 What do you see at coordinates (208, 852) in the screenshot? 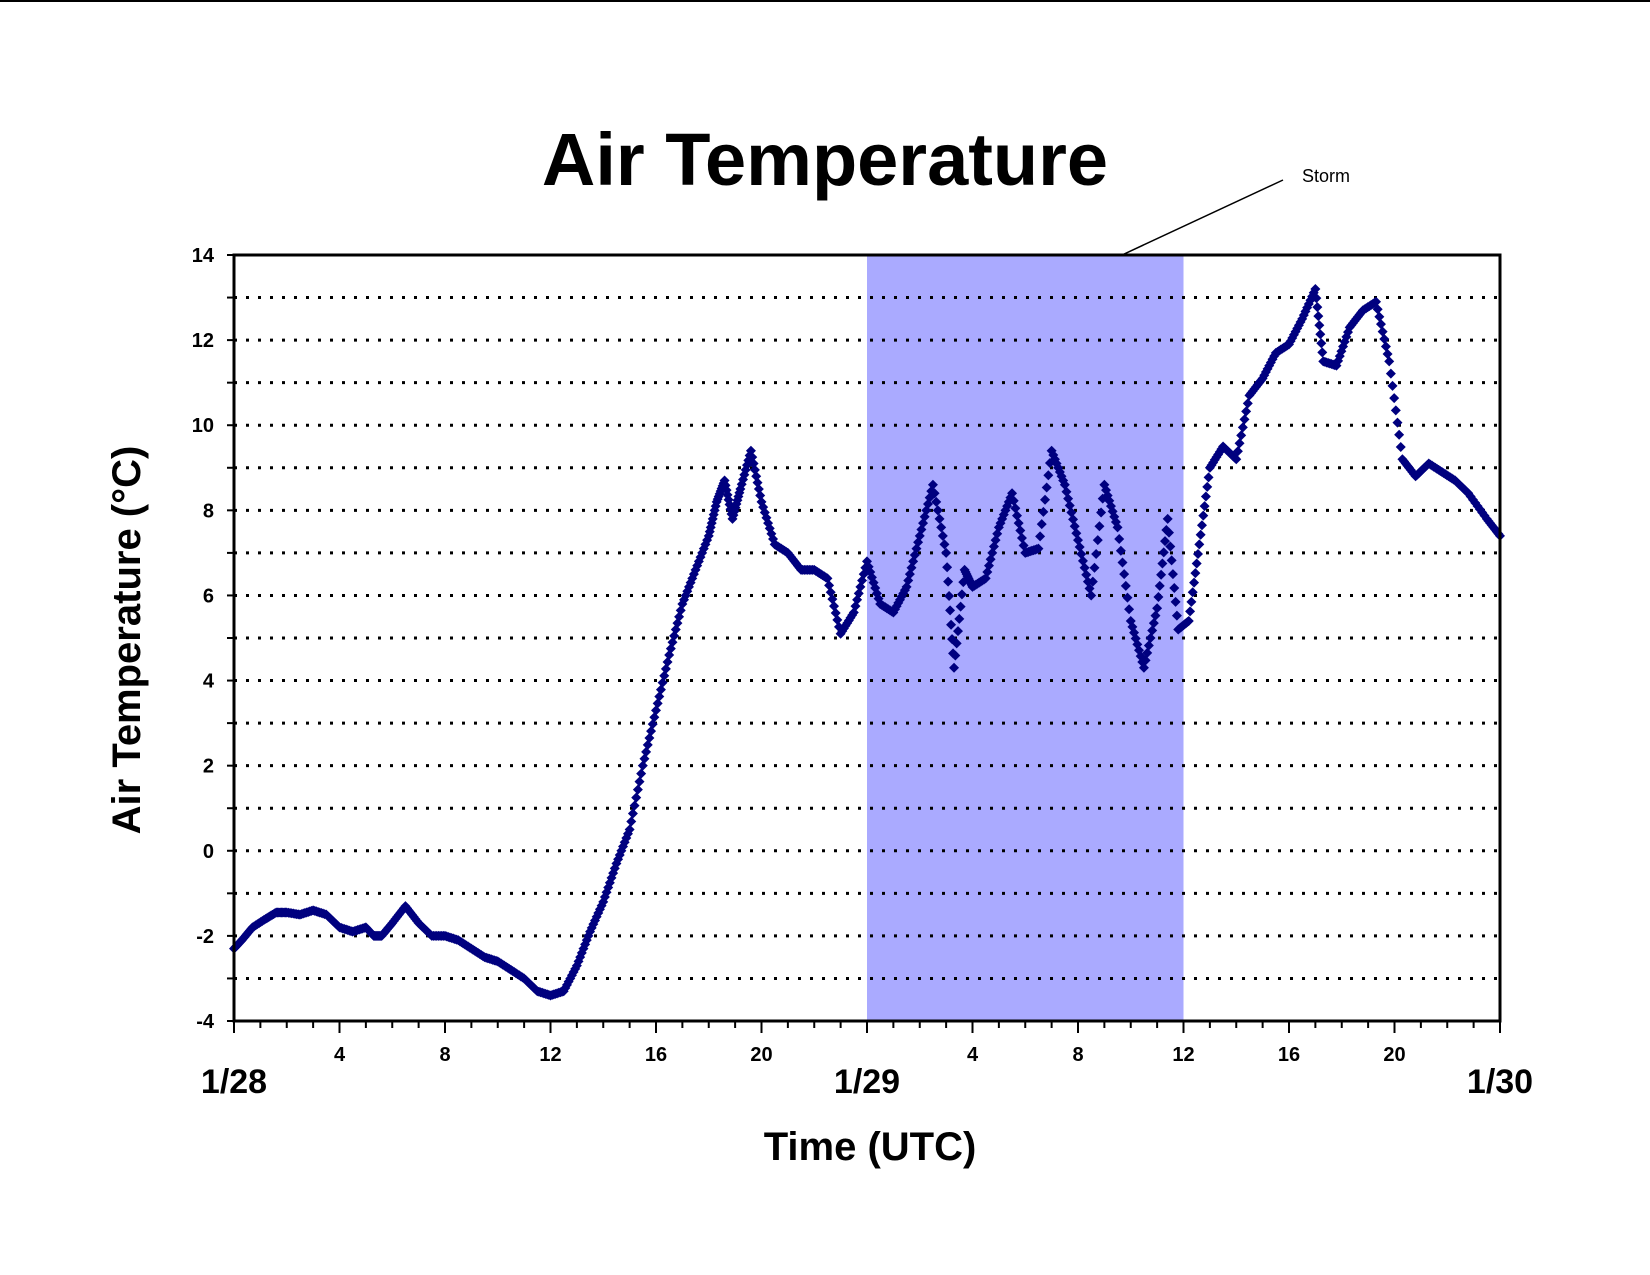
I see `y-tick-label: 0` at bounding box center [208, 852].